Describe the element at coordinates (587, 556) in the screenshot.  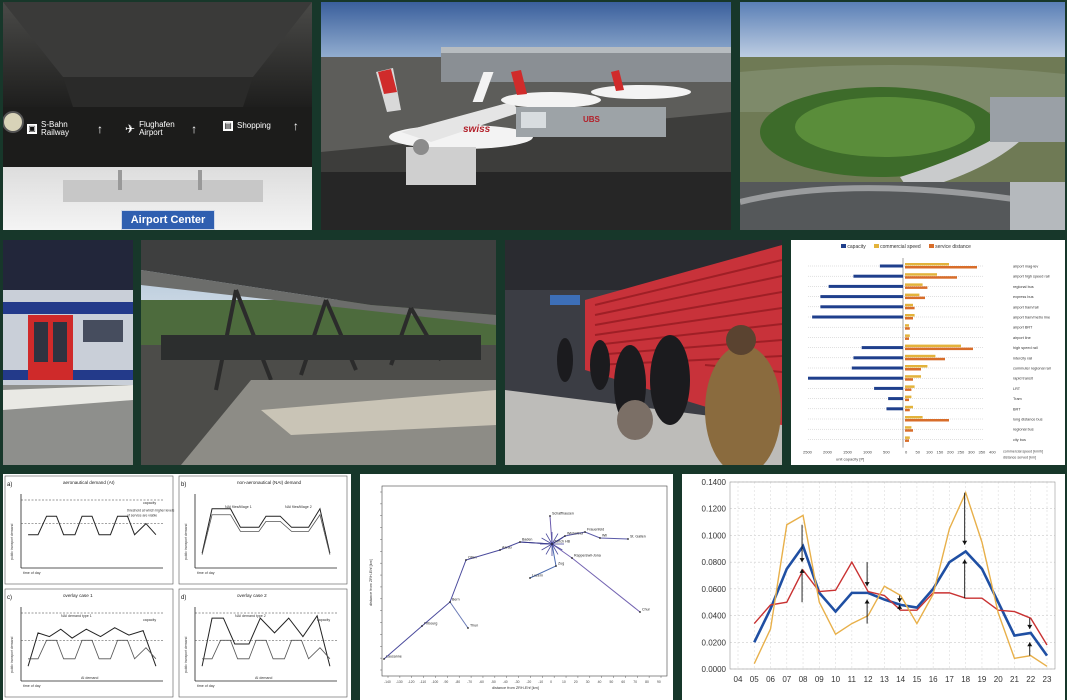
I see `station-label: Rapperswil-Jona` at that location.